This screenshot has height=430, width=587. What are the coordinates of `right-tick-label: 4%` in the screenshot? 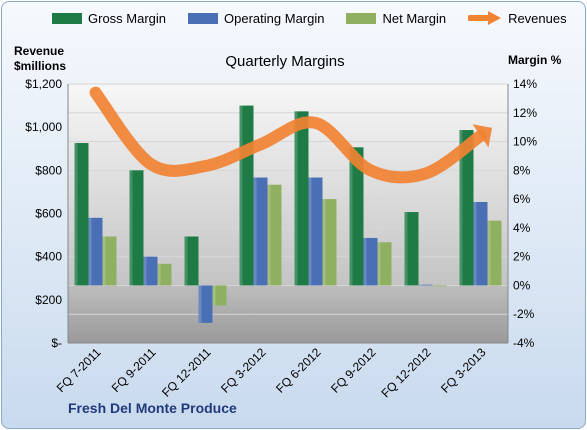 It's located at (522, 228).